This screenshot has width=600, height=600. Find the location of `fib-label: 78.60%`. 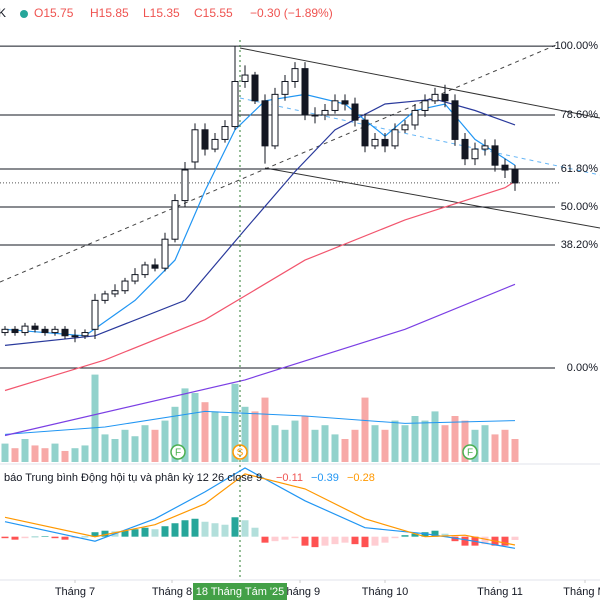

fib-label: 78.60% is located at coordinates (580, 115).